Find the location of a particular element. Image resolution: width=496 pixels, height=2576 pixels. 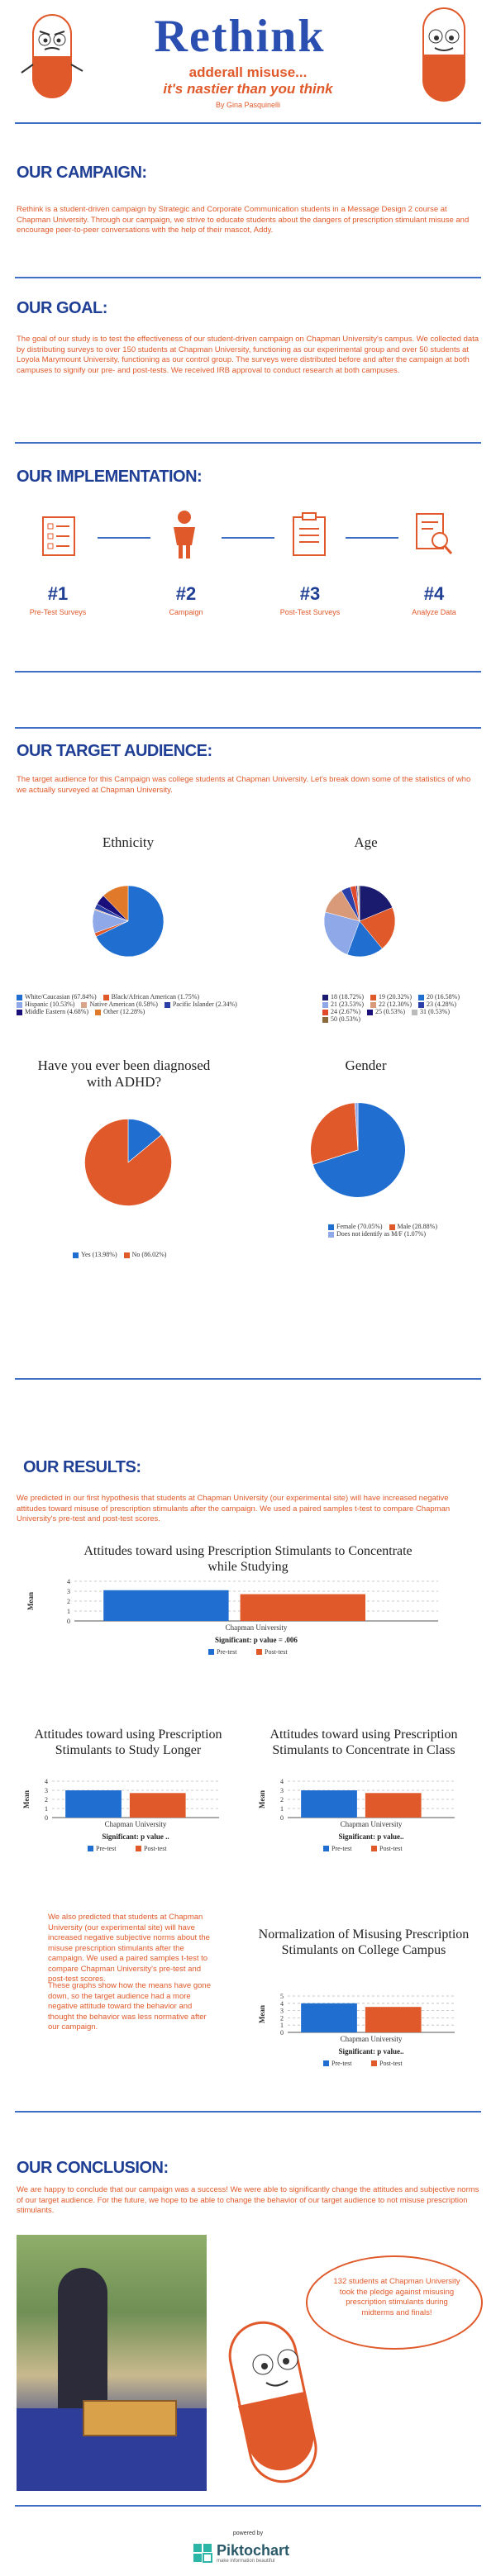

footer-brand: Piktochart is located at coordinates (254, 2550).